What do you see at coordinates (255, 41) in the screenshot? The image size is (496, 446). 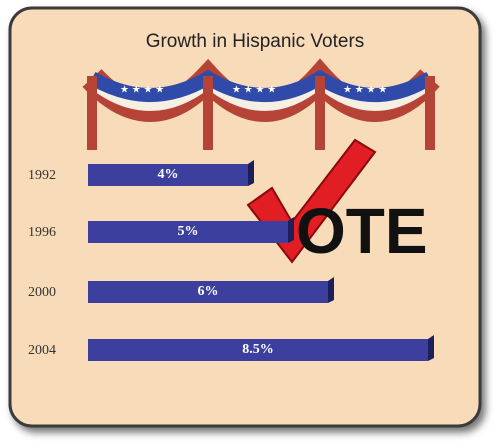 I see `chart-title: Growth in Hispanic Voters` at bounding box center [255, 41].